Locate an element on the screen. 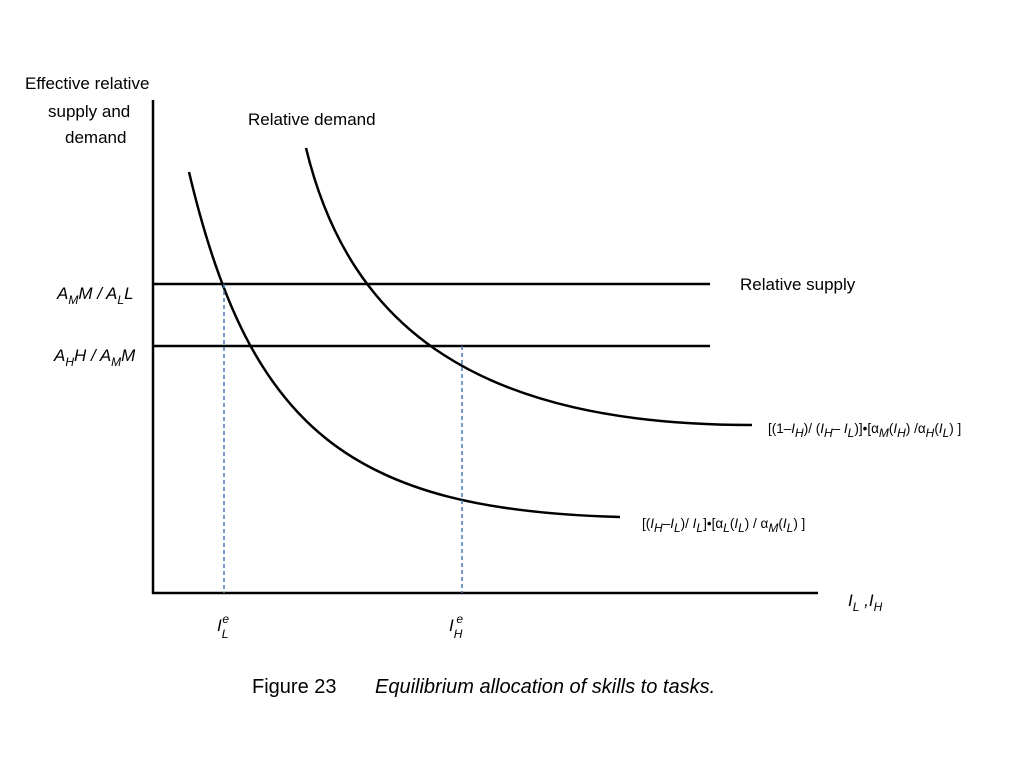 The width and height of the screenshot is (1024, 768). level-label-high: AMM / ALL is located at coordinates (95, 295).